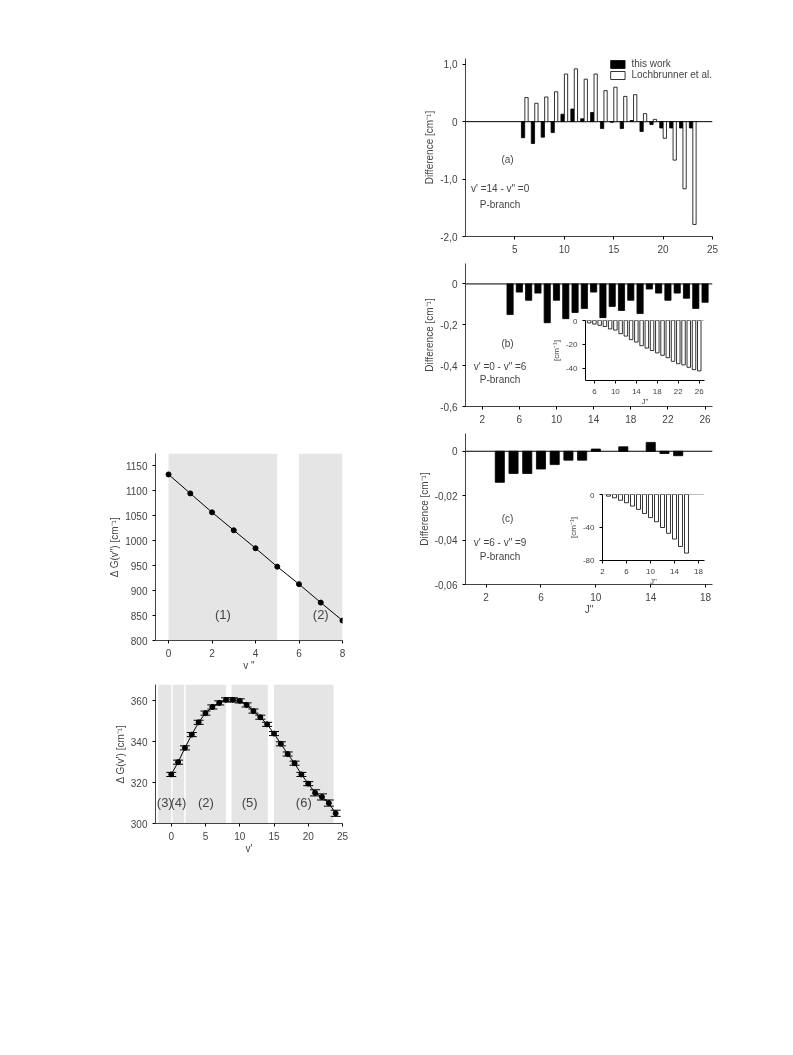 The width and height of the screenshot is (793, 1055). I want to click on y-tick-label: 1150, so click(137, 466).